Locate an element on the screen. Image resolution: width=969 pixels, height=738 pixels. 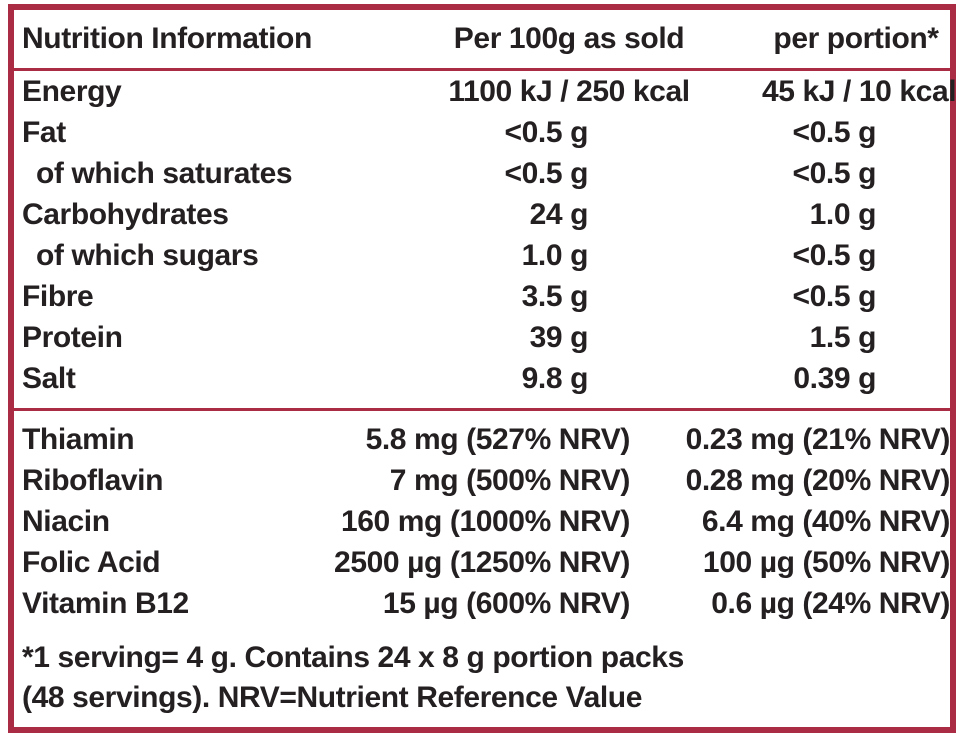
row-sugars-label: of which sugars is located at coordinates (147, 255).